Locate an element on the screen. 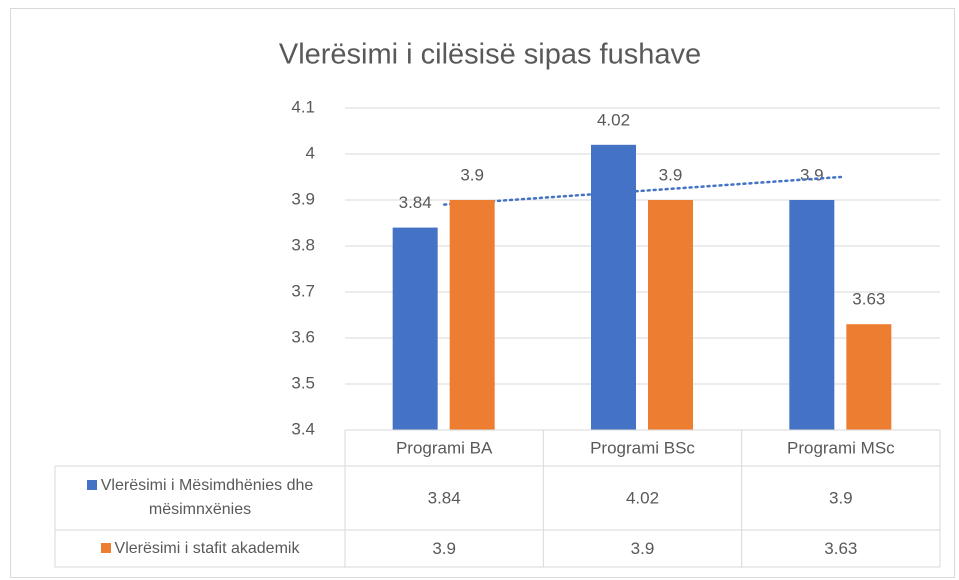 Image resolution: width=959 pixels, height=580 pixels. table-value: 3.63 is located at coordinates (840, 548).